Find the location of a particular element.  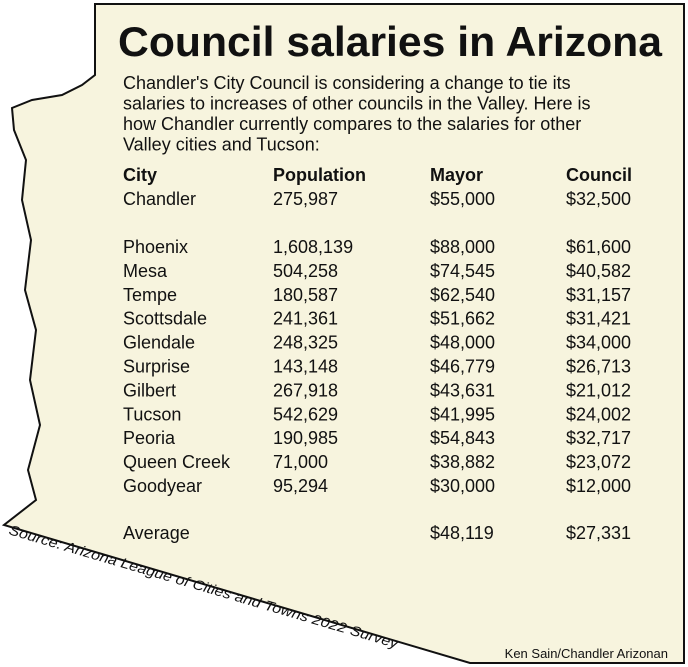

cell: Goodyear is located at coordinates (162, 486).